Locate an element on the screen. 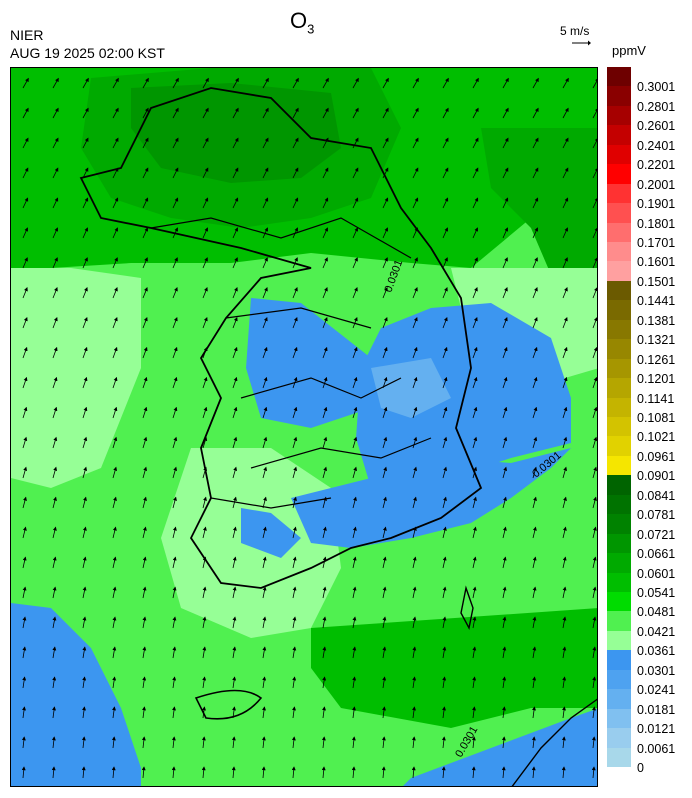 The height and width of the screenshot is (798, 692). jeju-island is located at coordinates (228, 704).